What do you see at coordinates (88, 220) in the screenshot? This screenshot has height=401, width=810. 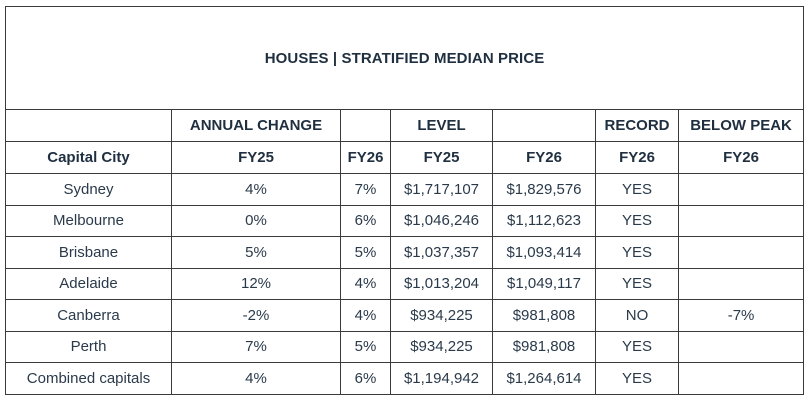 I see `city-cell: Melbourne` at bounding box center [88, 220].